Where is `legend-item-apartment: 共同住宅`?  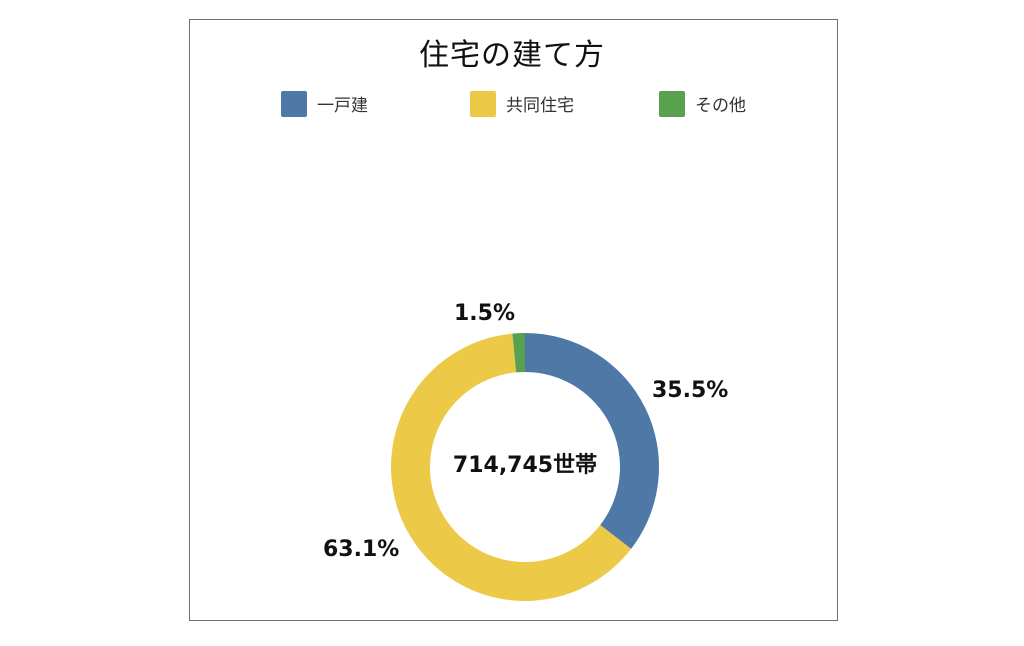 legend-item-apartment: 共同住宅 is located at coordinates (522, 103).